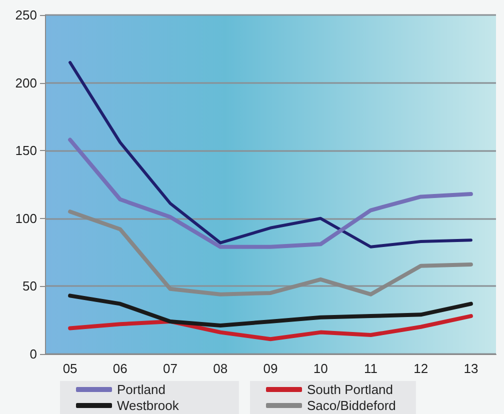 This screenshot has height=414, width=504. What do you see at coordinates (371, 368) in the screenshot?
I see `x-tick-label: 11` at bounding box center [371, 368].